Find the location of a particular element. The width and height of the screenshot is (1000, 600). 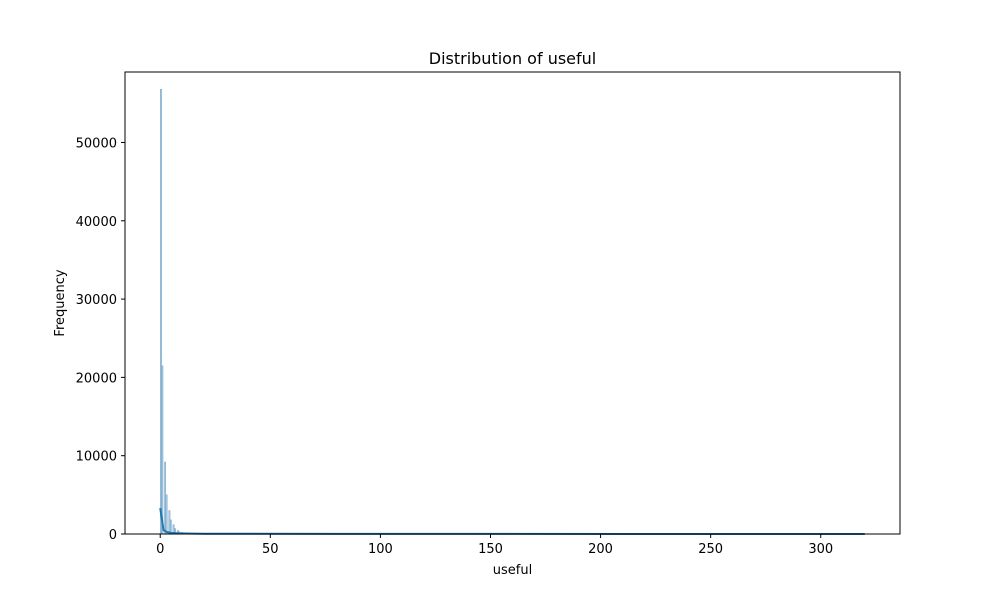

y-tick-label: 20000 is located at coordinates (96, 378).